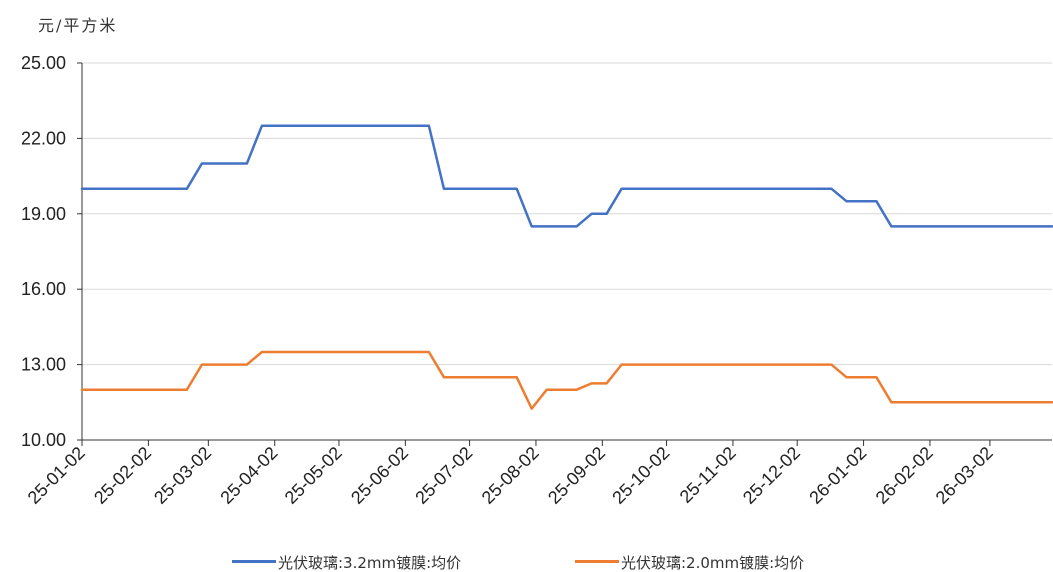 The height and width of the screenshot is (572, 1053). What do you see at coordinates (576, 475) in the screenshot?
I see `x-tick-label: 25-09-02` at bounding box center [576, 475].